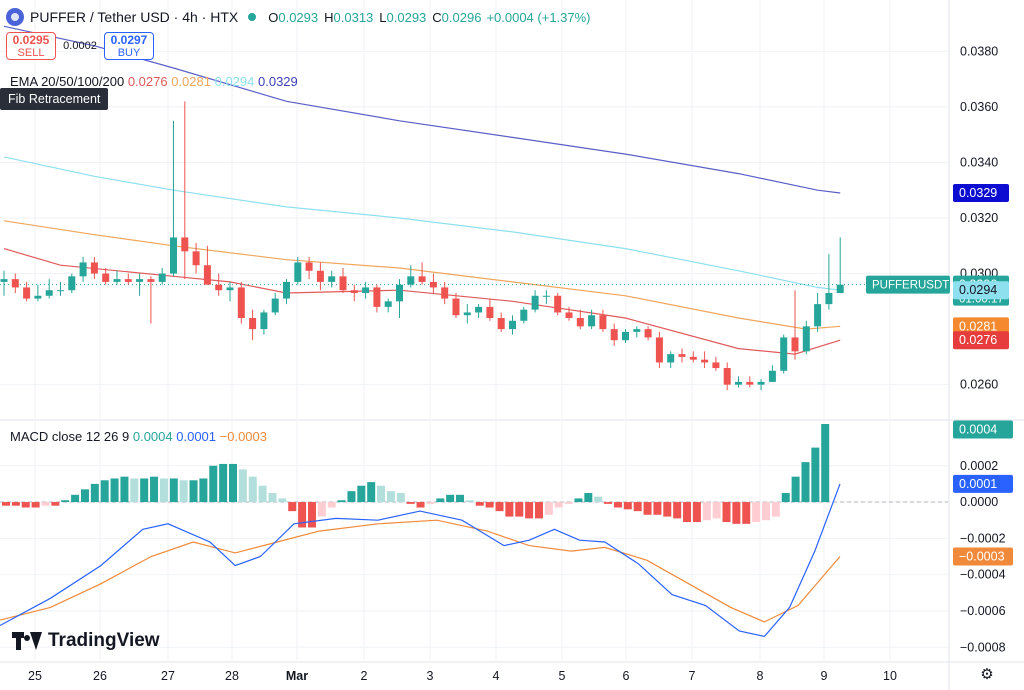 This screenshot has height=690, width=1024. I want to click on macd-tag, so click(983, 429).